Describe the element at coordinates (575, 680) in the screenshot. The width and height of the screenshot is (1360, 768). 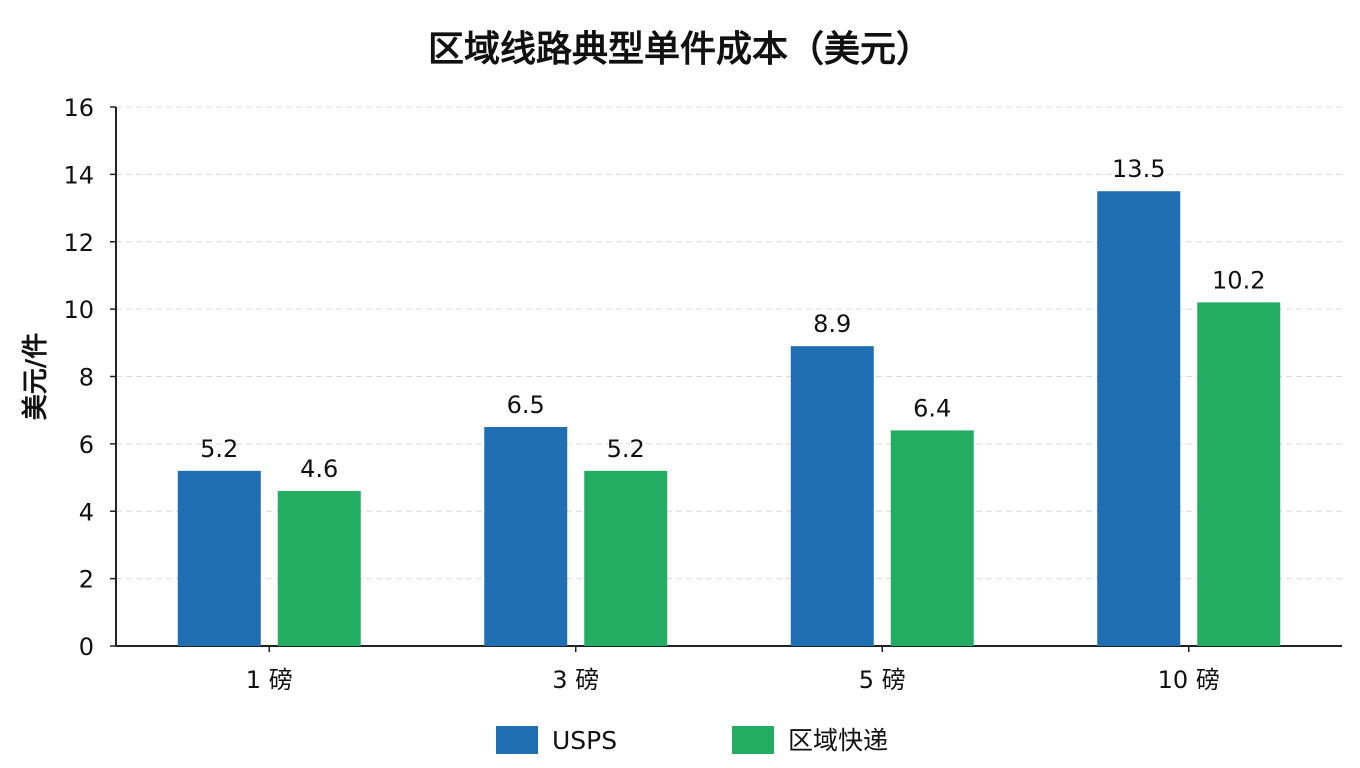
I see `x-tick-label: 3 磅` at that location.